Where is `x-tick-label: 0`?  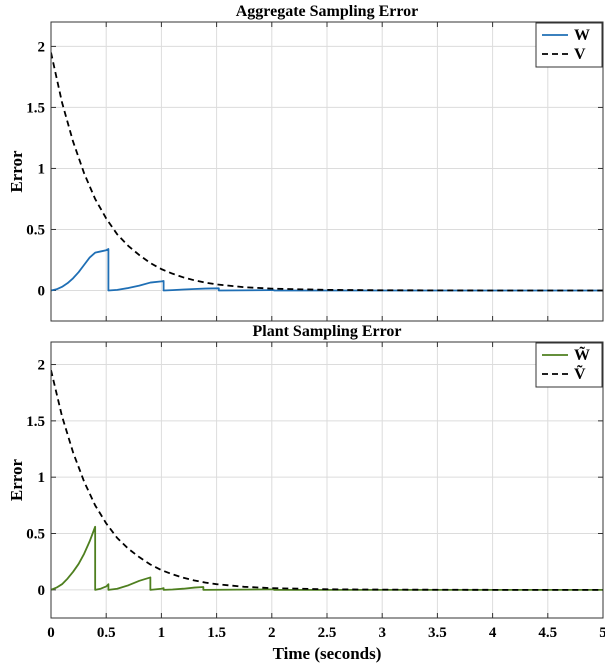
x-tick-label: 0 is located at coordinates (51, 633).